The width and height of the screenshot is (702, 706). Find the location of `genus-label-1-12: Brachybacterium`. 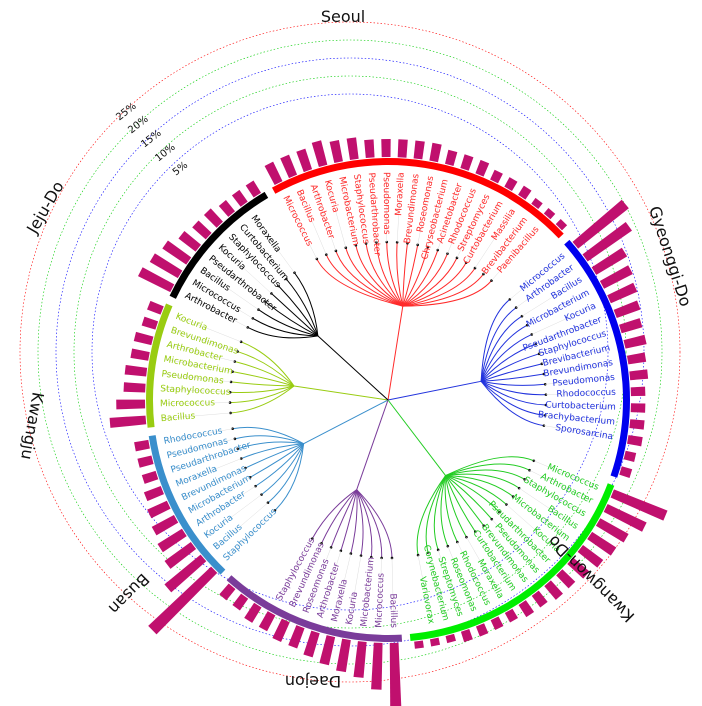

genus-label-1-12: Brachybacterium is located at coordinates (576, 418).